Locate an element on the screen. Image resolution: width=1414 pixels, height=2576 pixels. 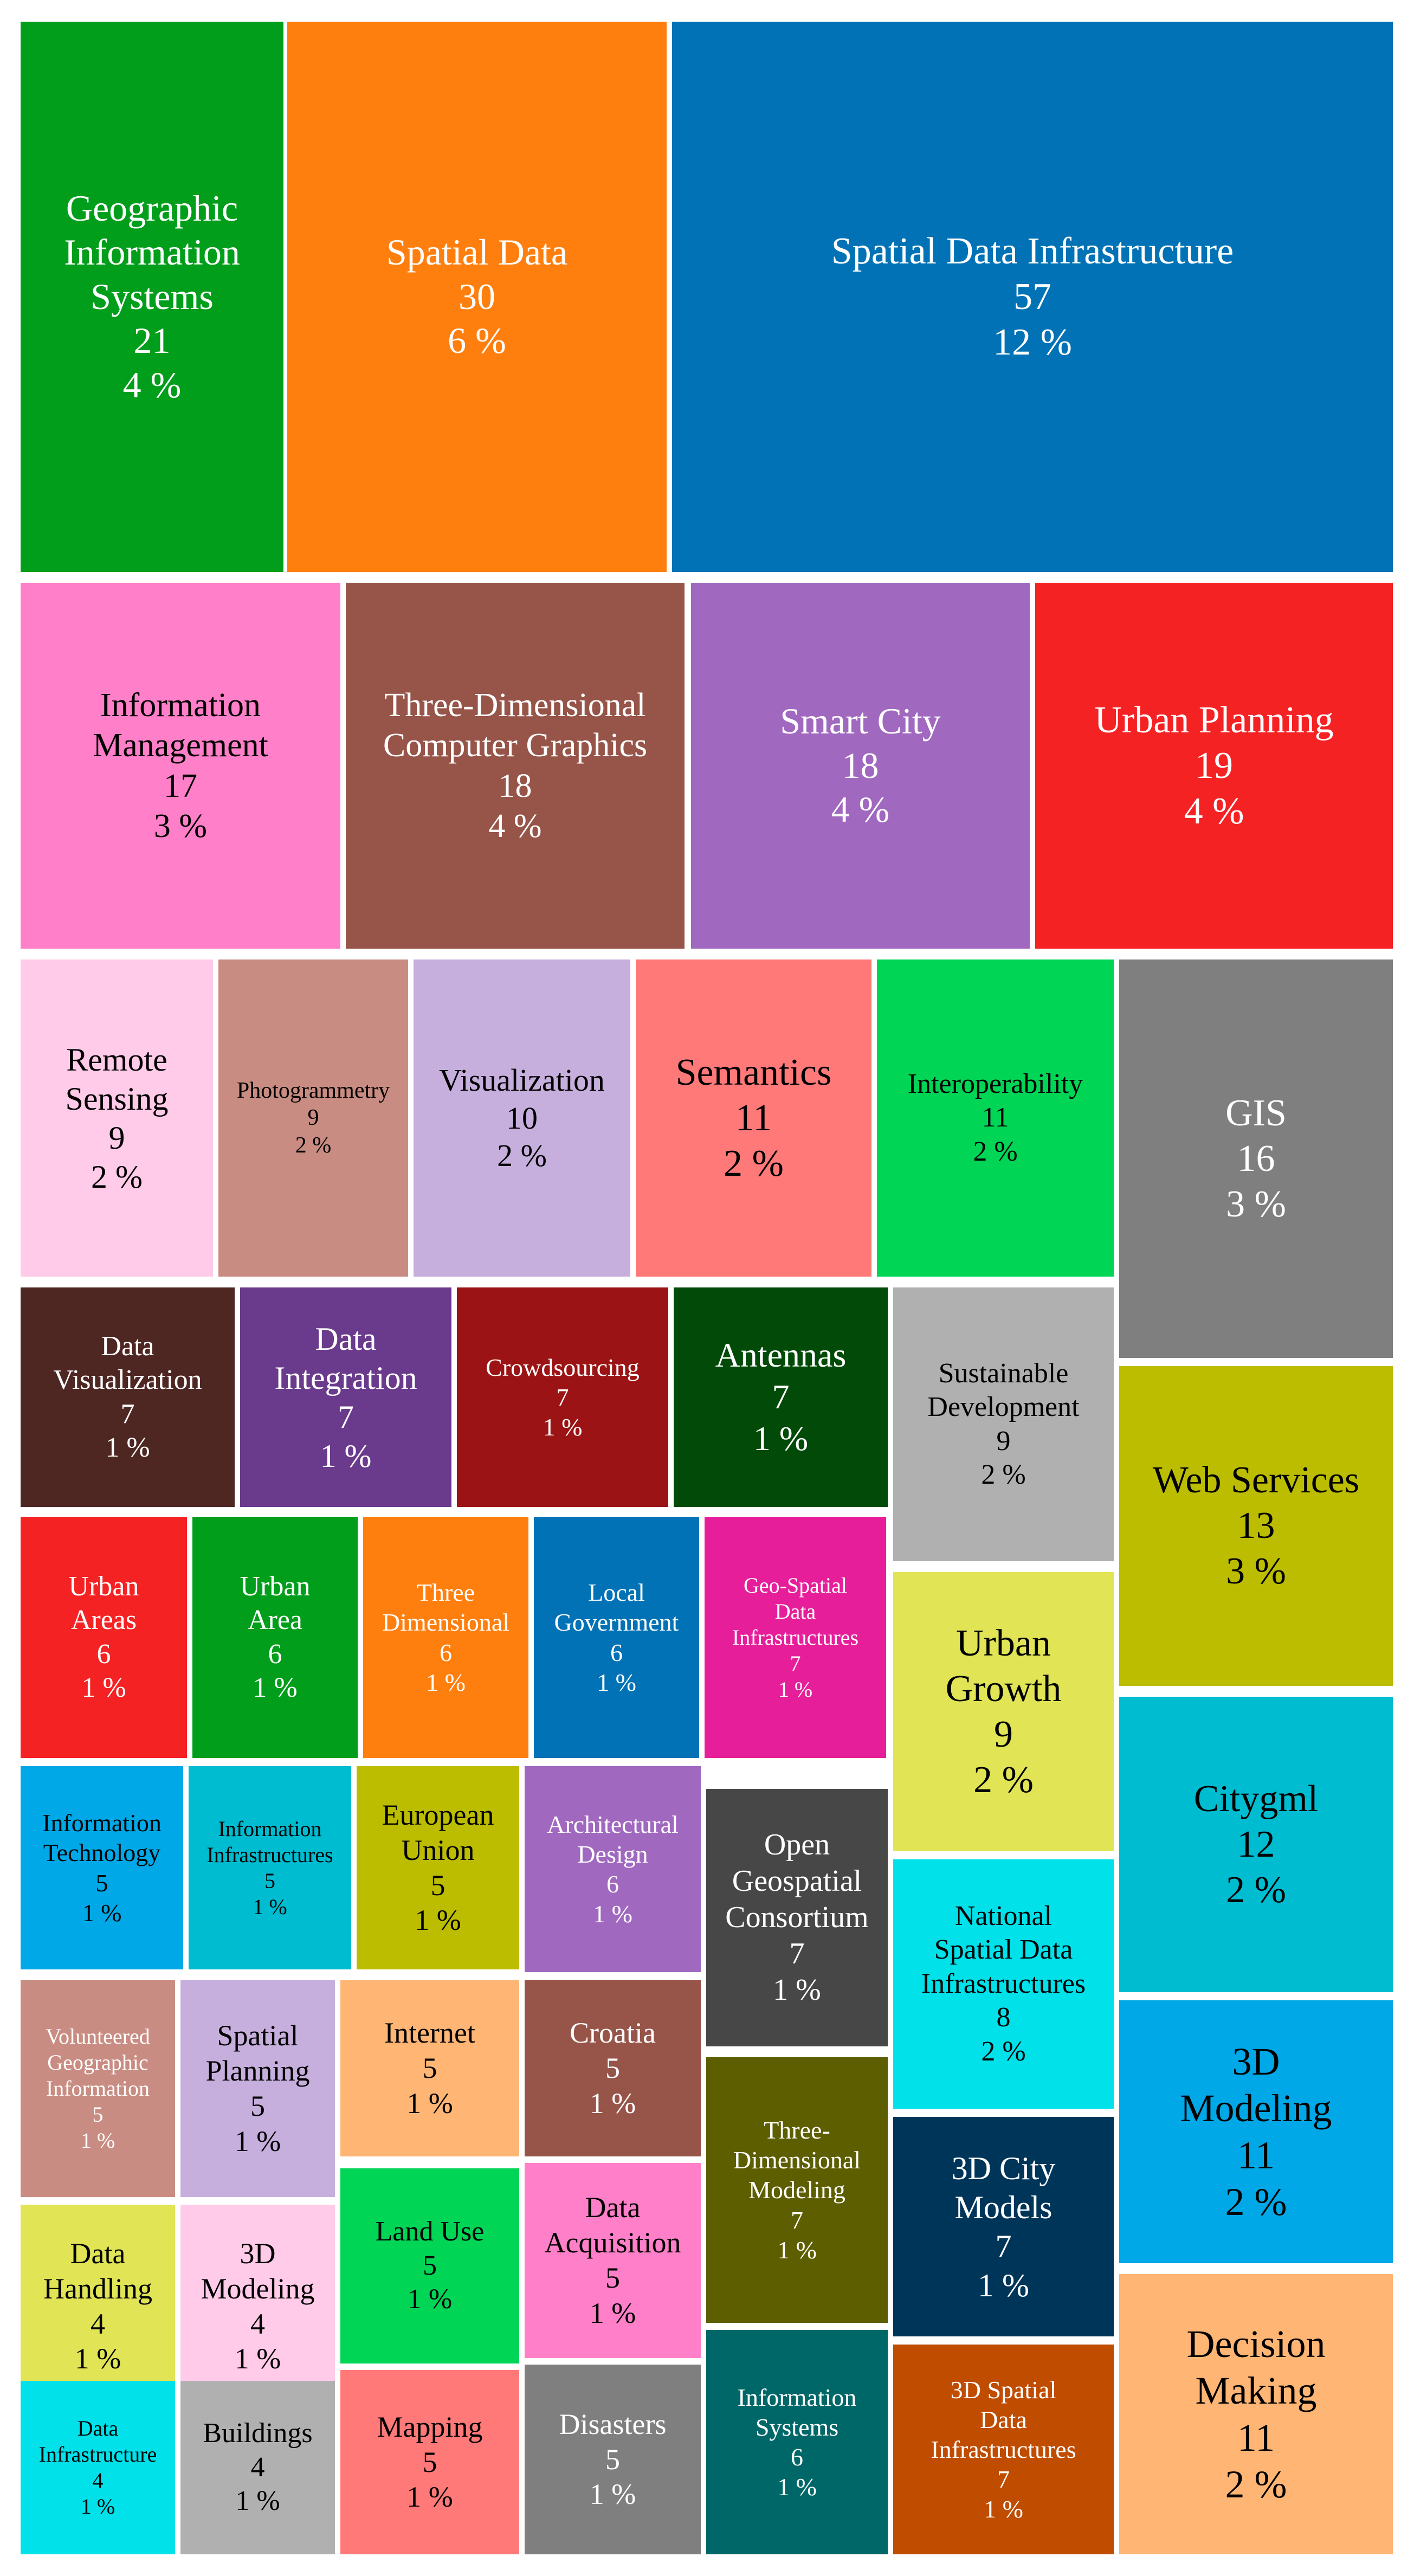
treemap-tile: Decision Making 11 2 % is located at coordinates (1256, 2414).